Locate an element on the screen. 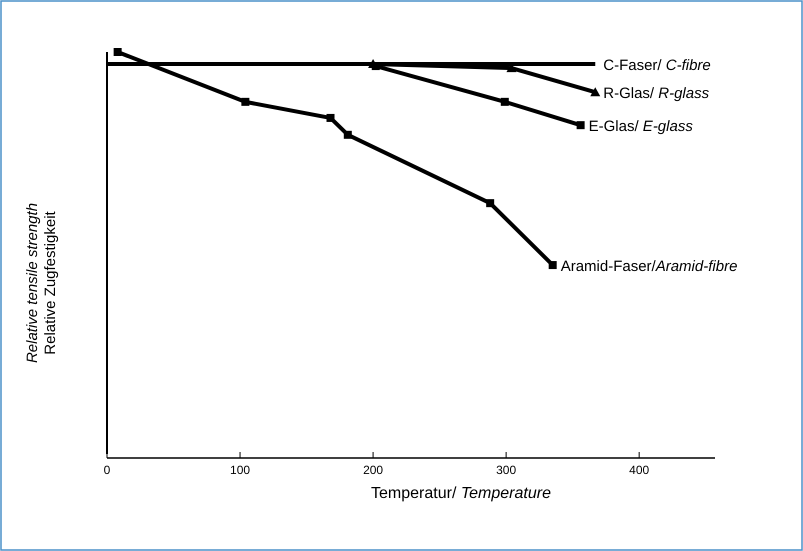  x-tick-label: 400 is located at coordinates (639, 470).